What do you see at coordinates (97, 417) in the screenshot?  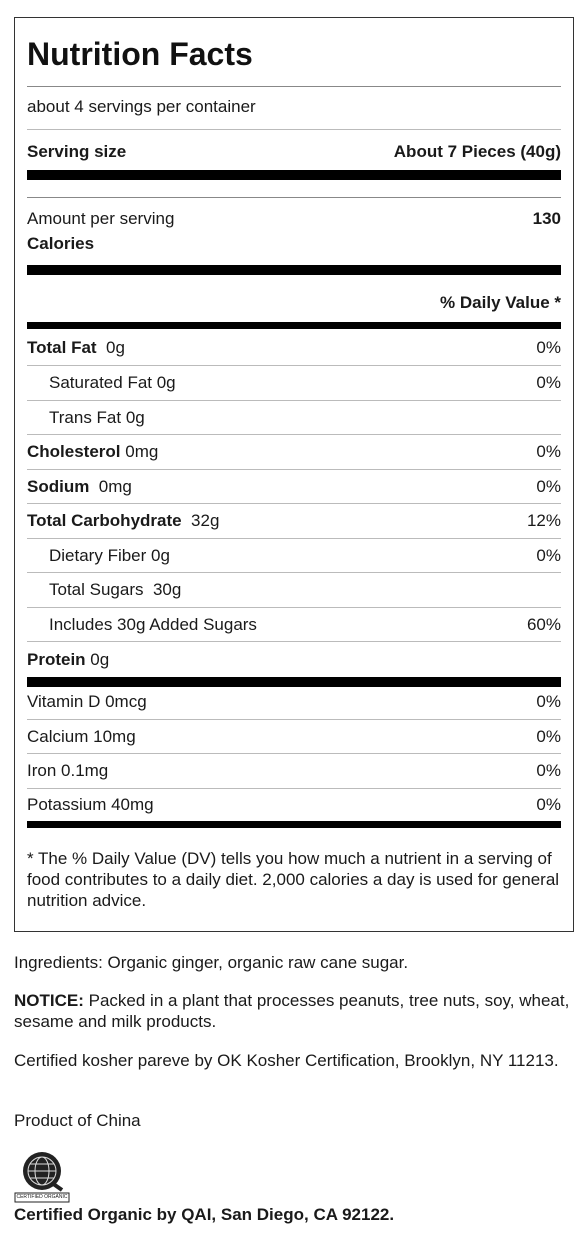 I see `nutrient-name: Trans Fat 0g` at bounding box center [97, 417].